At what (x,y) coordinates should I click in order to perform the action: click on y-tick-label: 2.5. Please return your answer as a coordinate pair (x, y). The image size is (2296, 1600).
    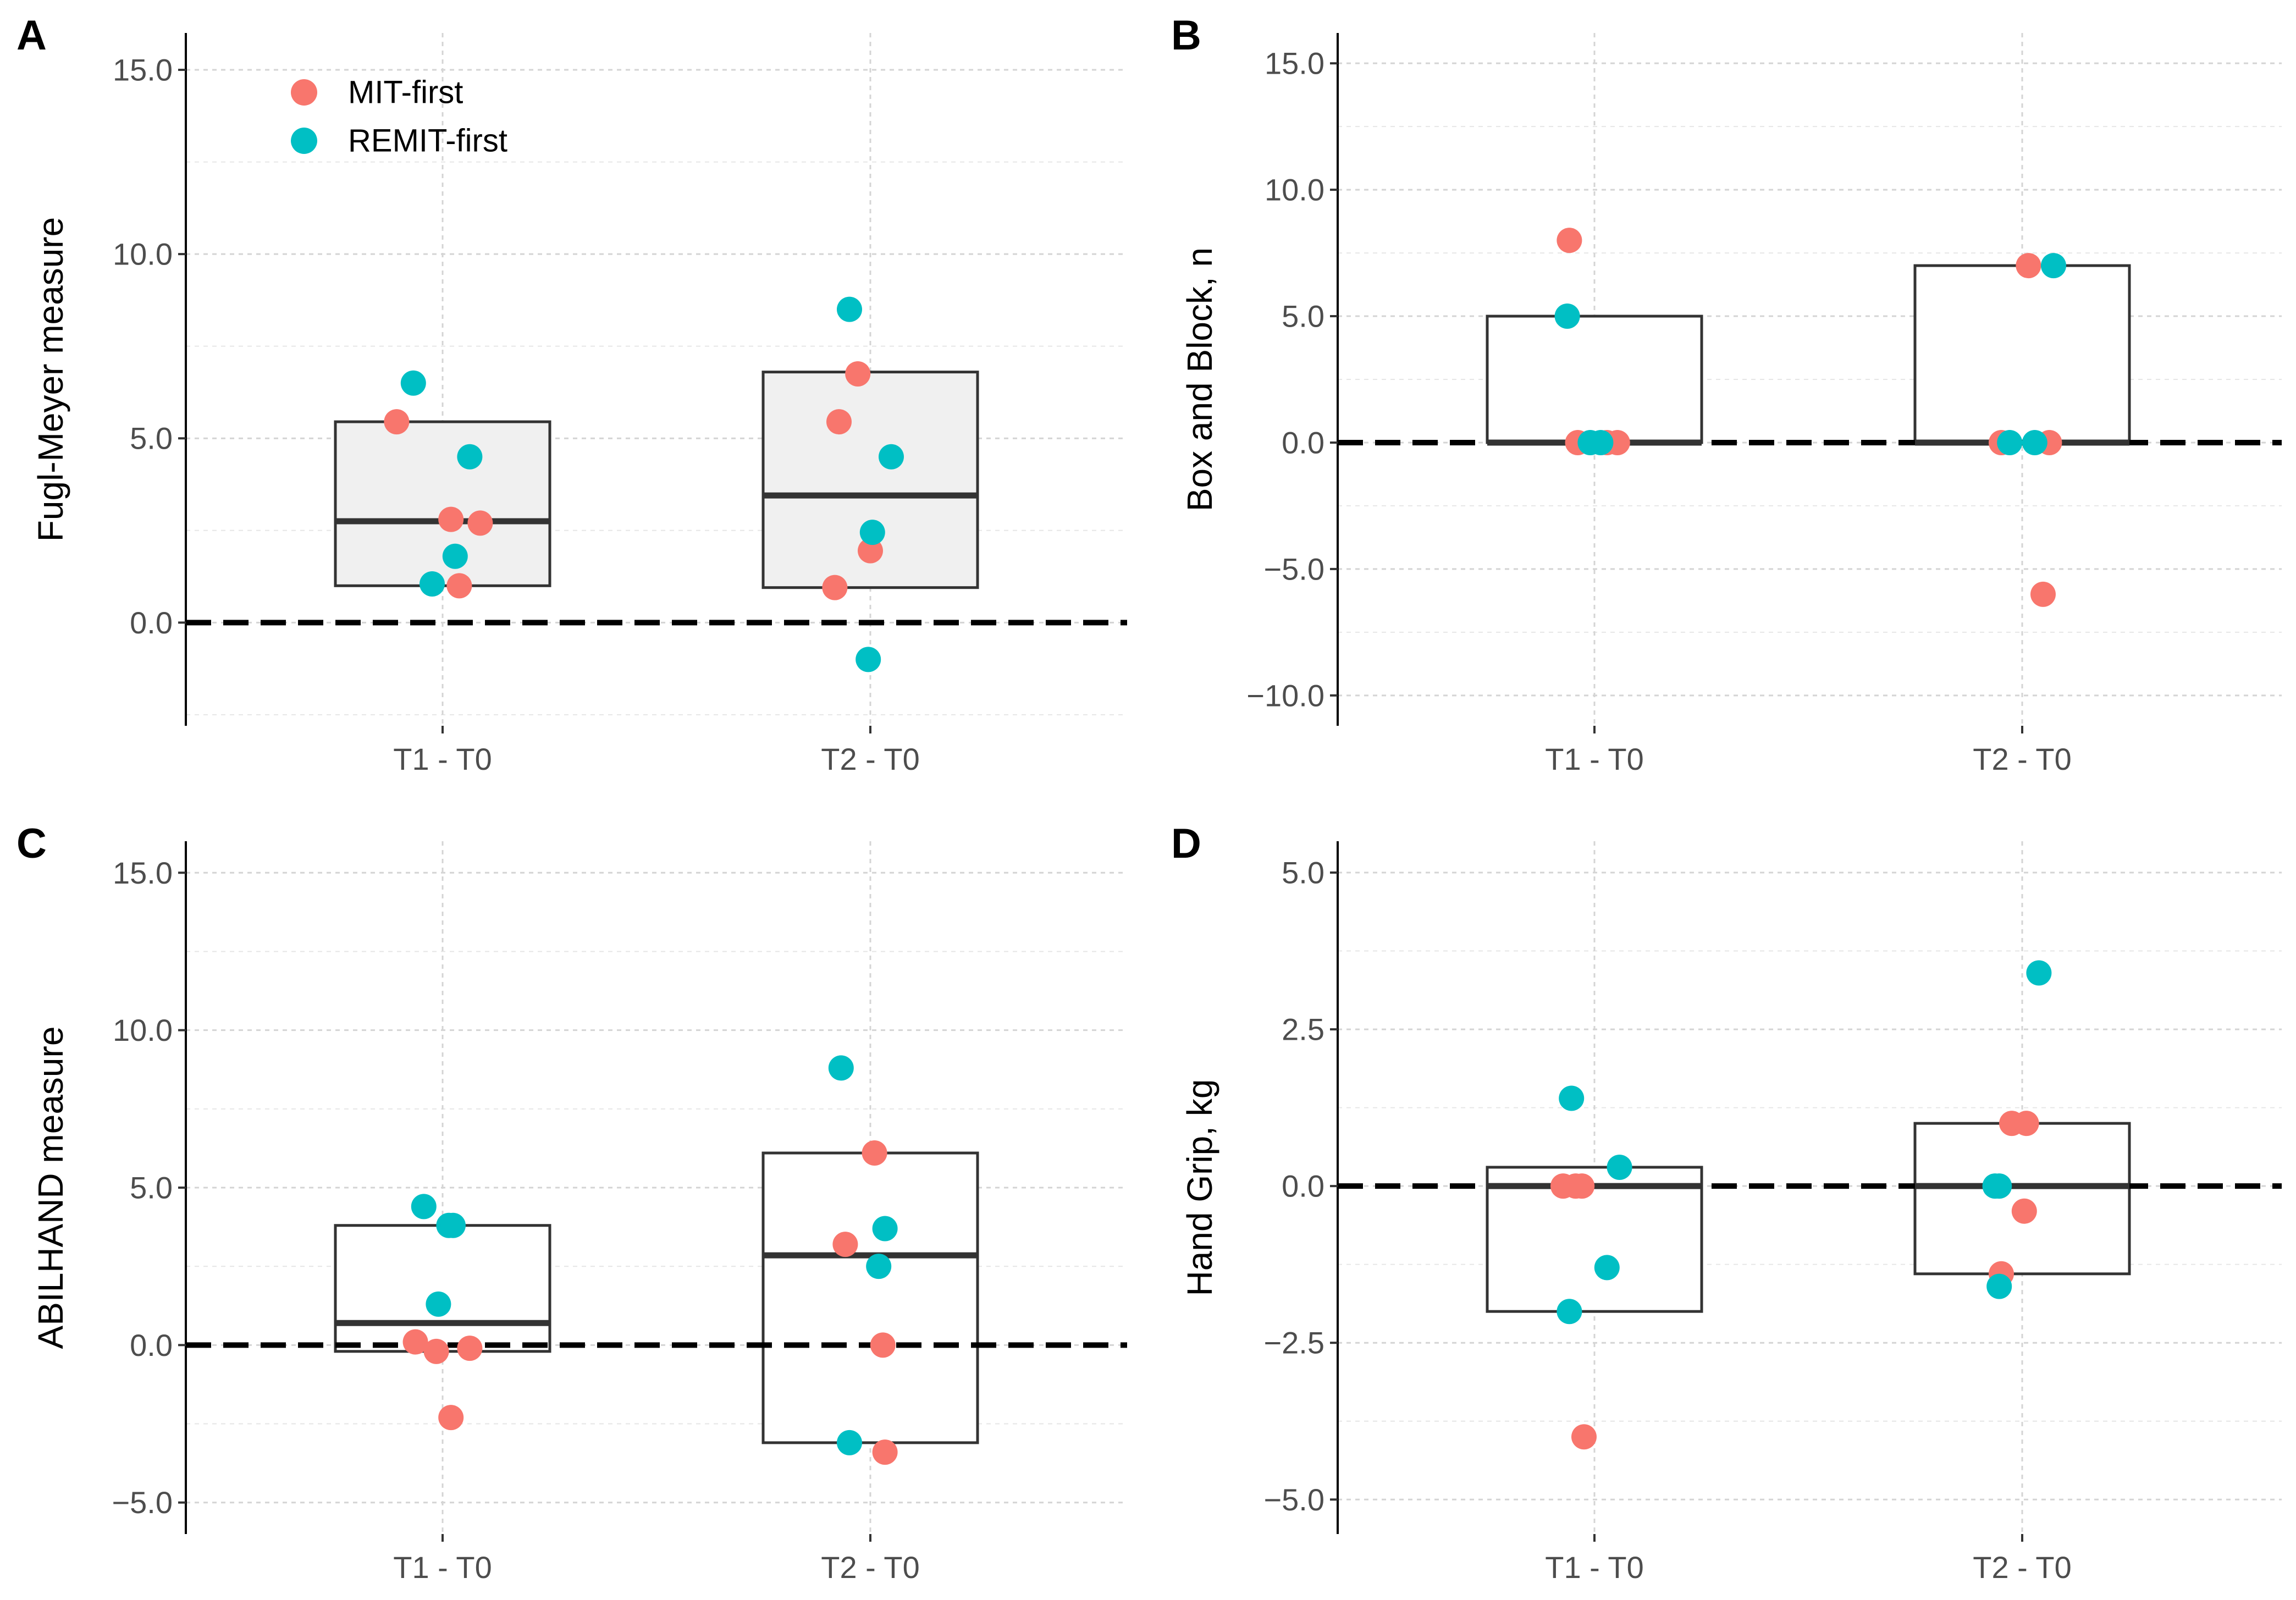
    Looking at the image, I should click on (1303, 1029).